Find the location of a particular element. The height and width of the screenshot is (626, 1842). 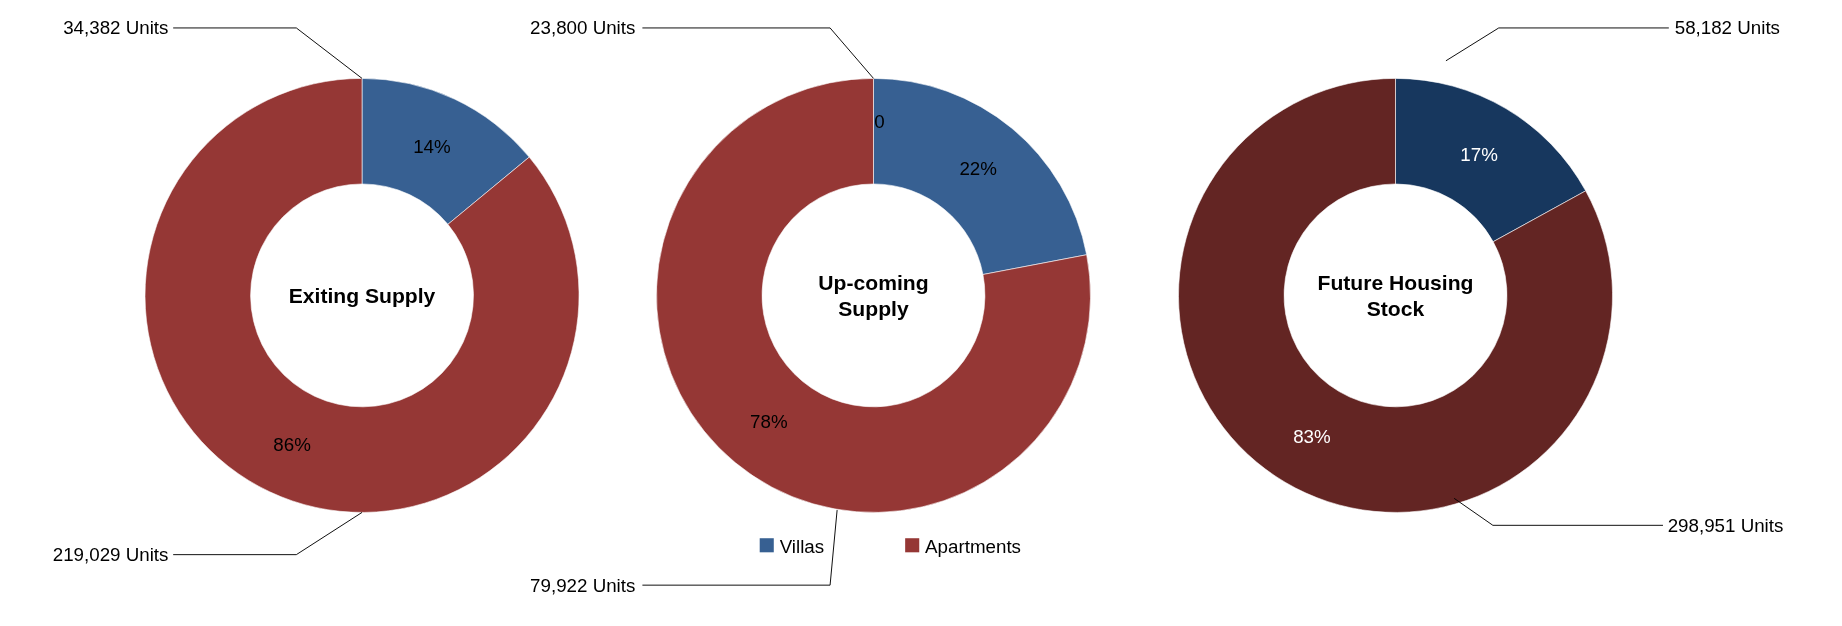

data-label: 86% is located at coordinates (292, 444).